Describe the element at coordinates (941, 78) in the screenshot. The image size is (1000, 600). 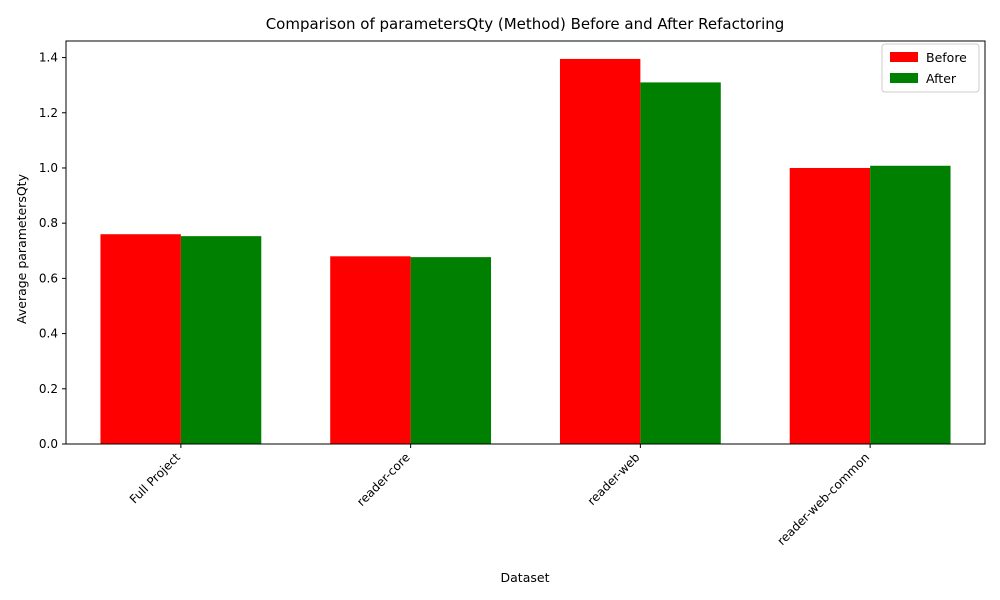
I see `legend-label-after: After` at that location.